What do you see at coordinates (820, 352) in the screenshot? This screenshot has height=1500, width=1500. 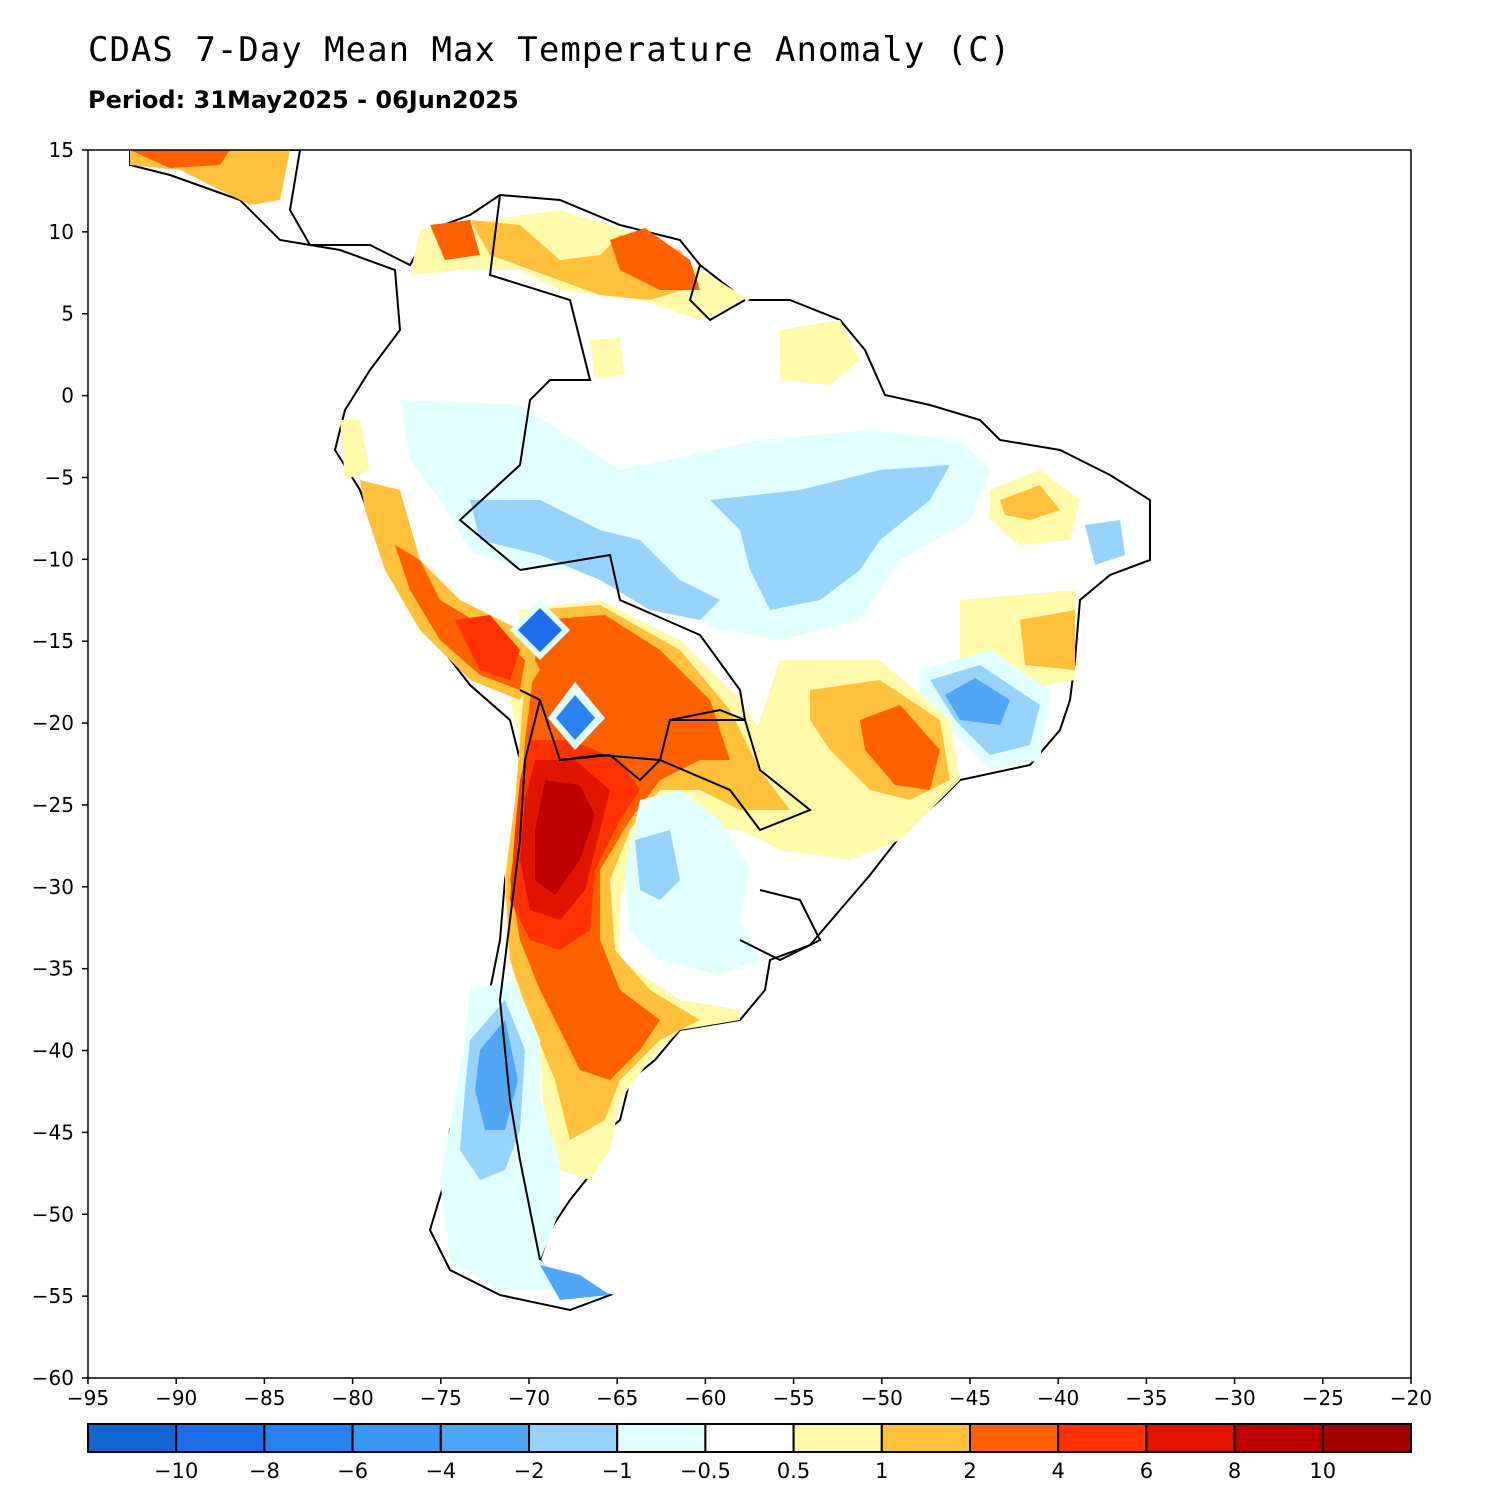 I see `anomaly-area-guiana` at bounding box center [820, 352].